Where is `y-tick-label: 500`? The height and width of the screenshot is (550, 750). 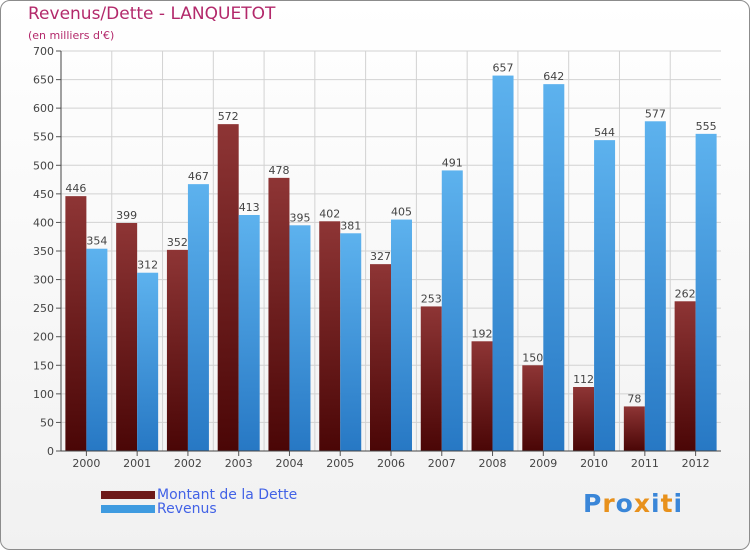 y-tick-label: 500 is located at coordinates (43, 165).